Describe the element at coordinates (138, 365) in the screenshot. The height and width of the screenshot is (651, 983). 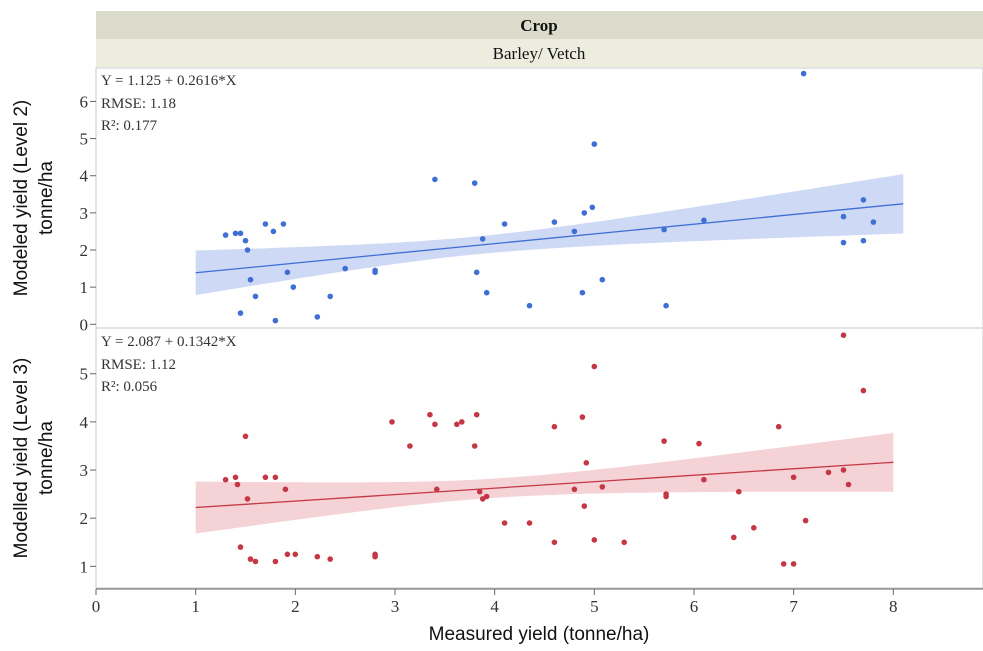
I see `rmse-level3: RMSE: 1.12` at that location.